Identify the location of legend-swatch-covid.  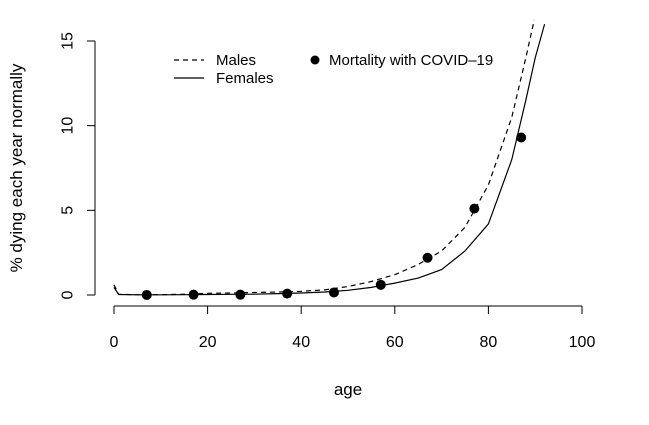
(315, 60).